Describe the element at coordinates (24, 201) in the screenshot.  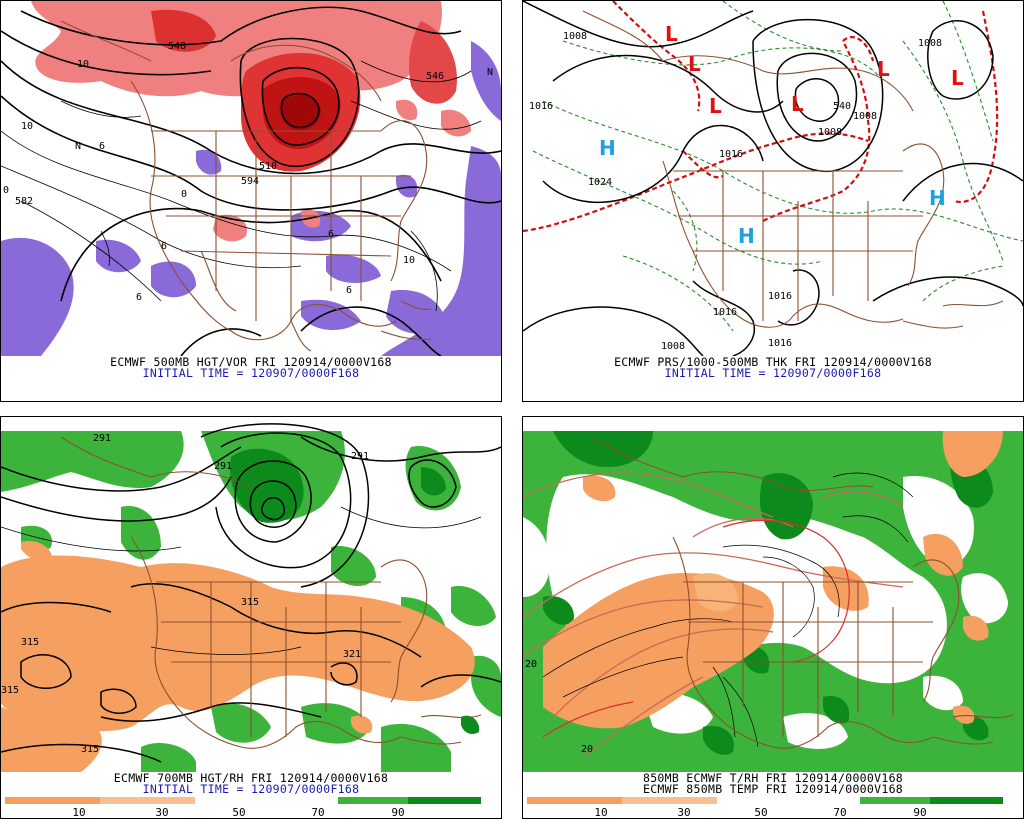
I see `contour-label: 582` at that location.